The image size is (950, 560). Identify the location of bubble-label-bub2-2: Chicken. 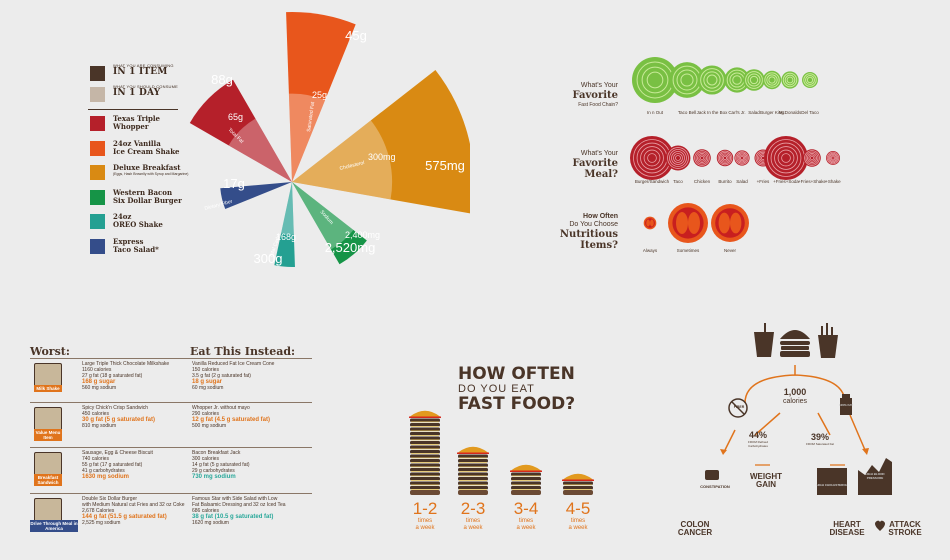
(702, 181).